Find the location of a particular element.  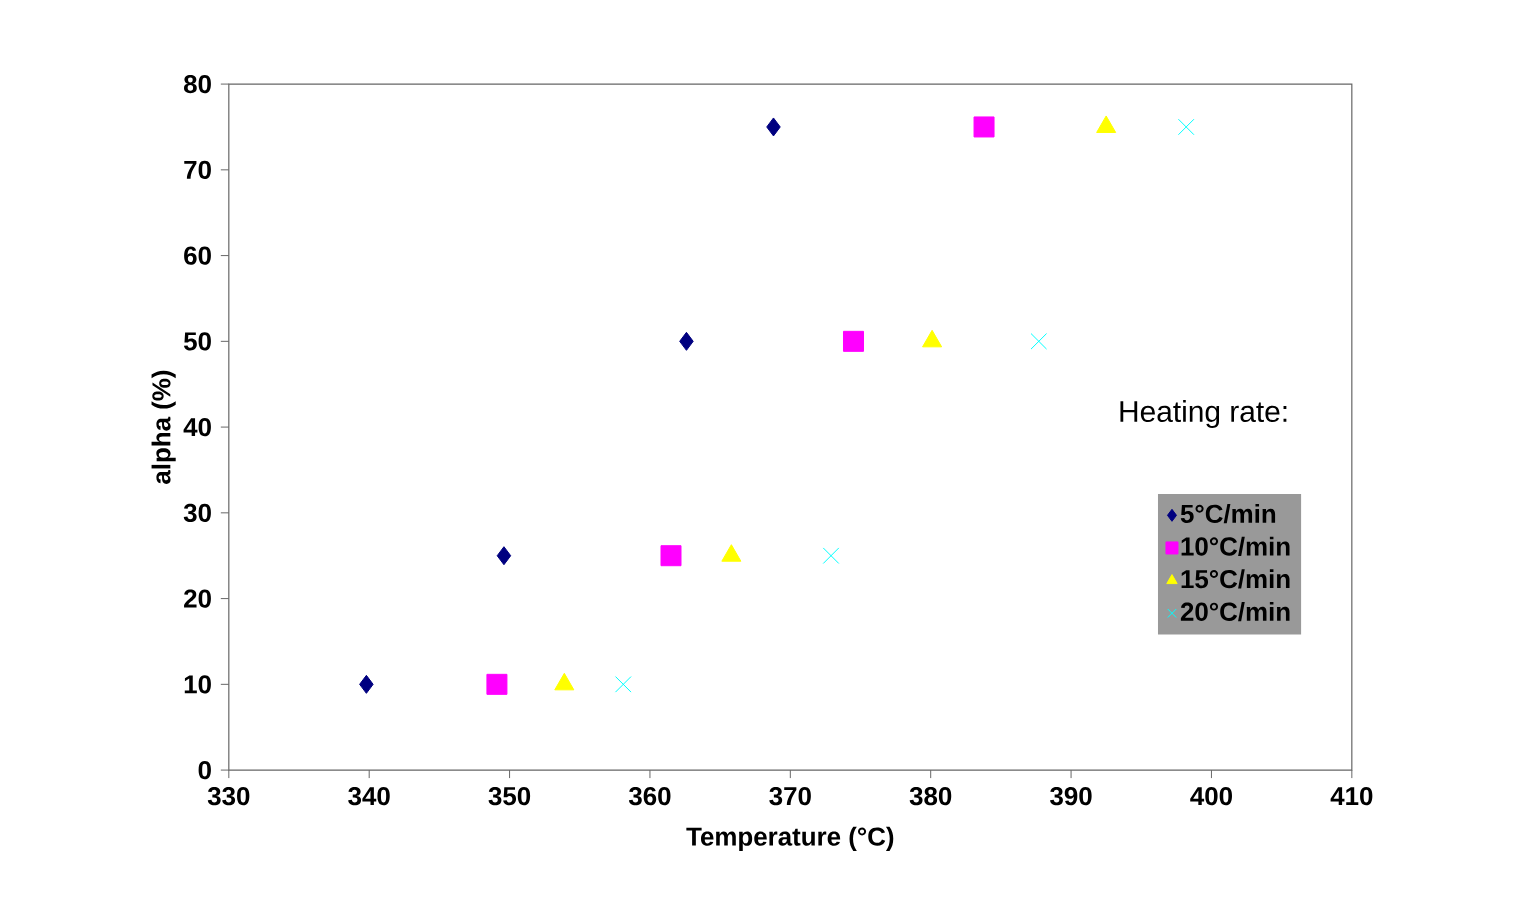

legend-label: 20°C/min is located at coordinates (1235, 611).